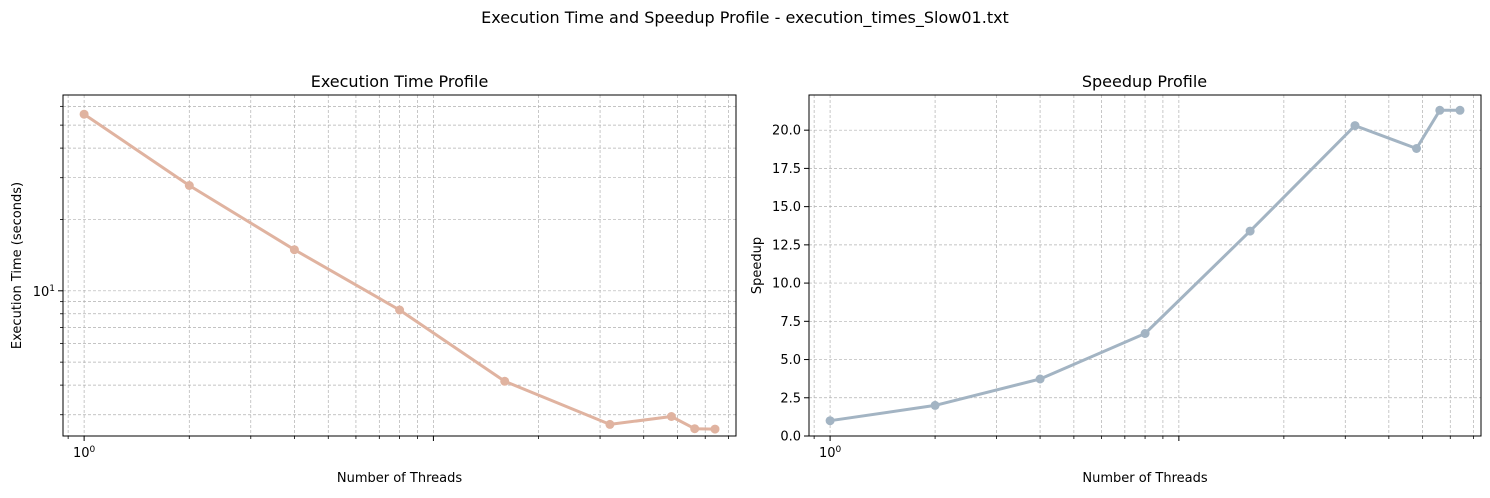 Image resolution: width=1490 pixels, height=498 pixels. Describe the element at coordinates (790, 398) in the screenshot. I see `speedup-y-tick-label: 2.5` at that location.